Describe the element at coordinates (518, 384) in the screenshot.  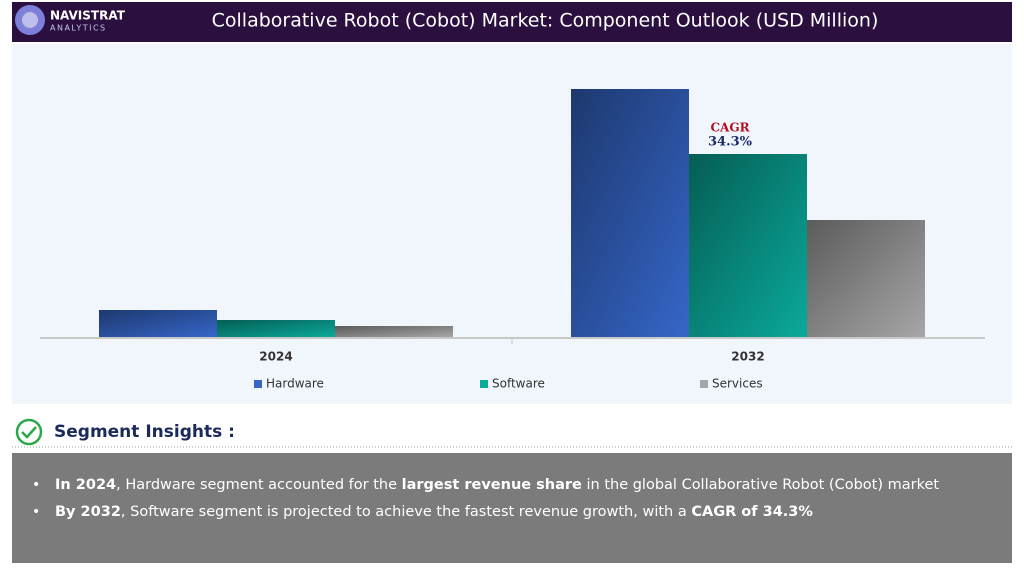
I see `legend-label: Software` at that location.